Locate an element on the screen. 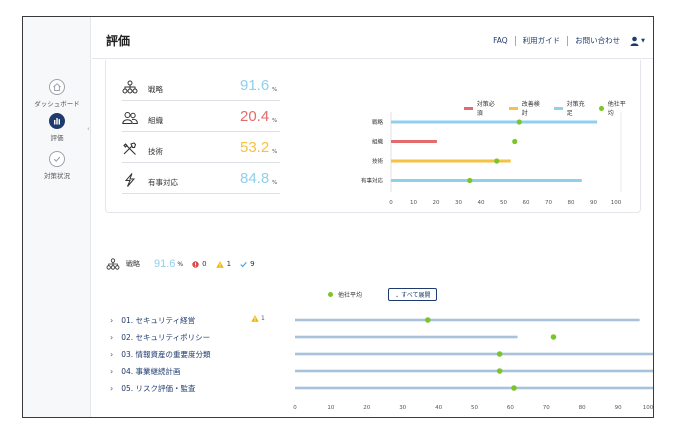 The height and width of the screenshot is (440, 680). list-item: › 04. 事業継続計画 is located at coordinates (145, 371).